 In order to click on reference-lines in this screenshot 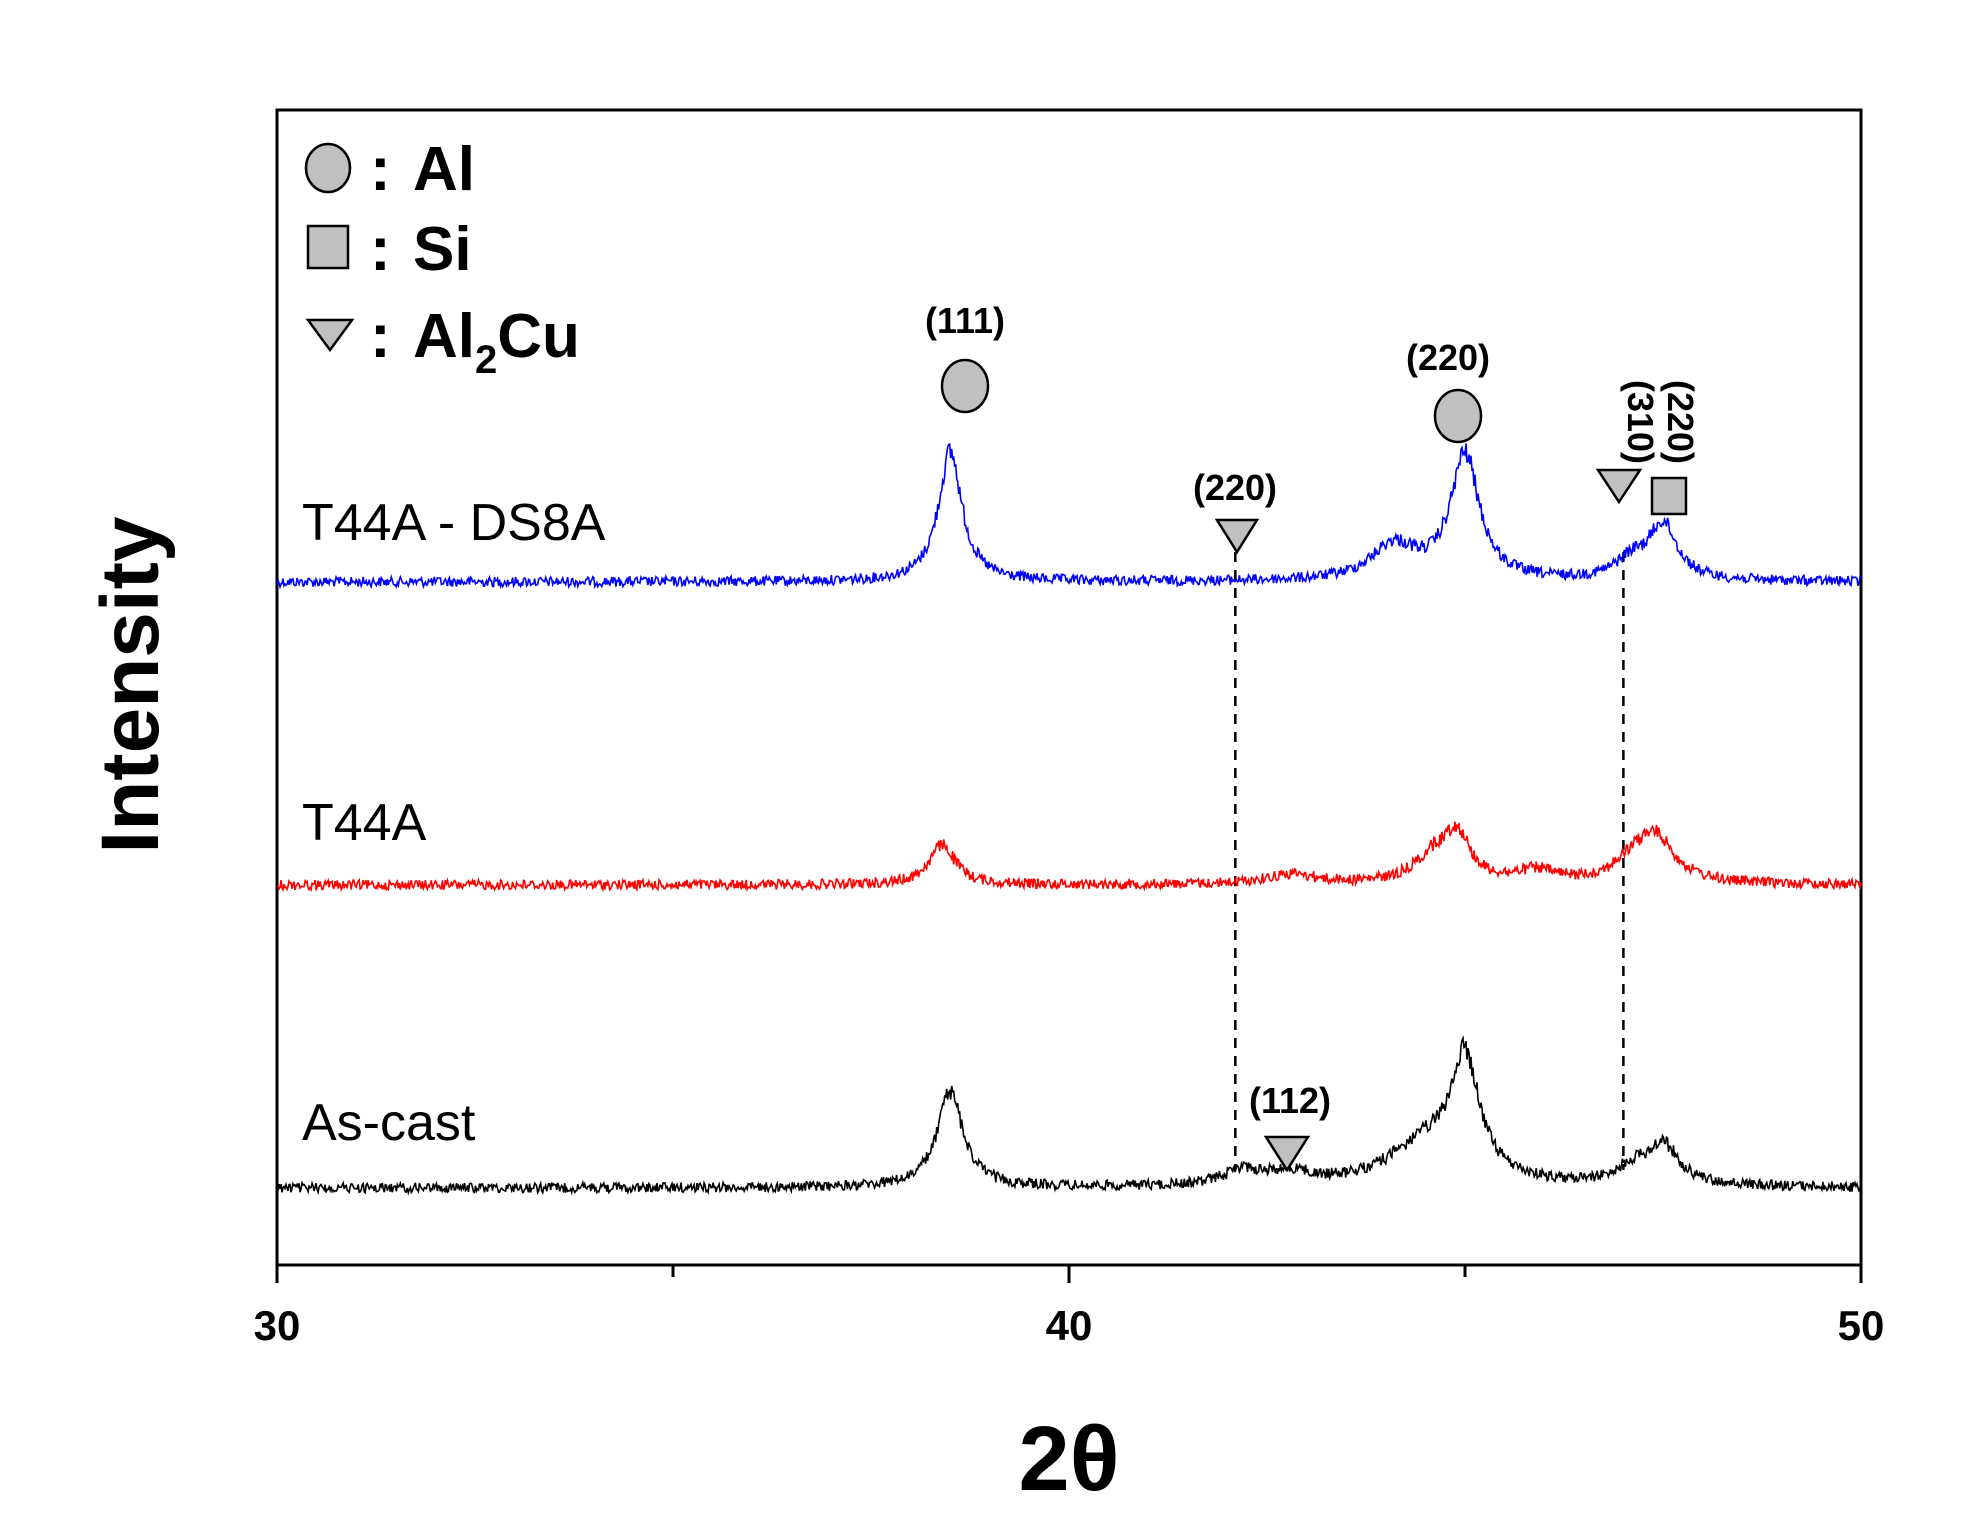, I will do `click(1429, 861)`.